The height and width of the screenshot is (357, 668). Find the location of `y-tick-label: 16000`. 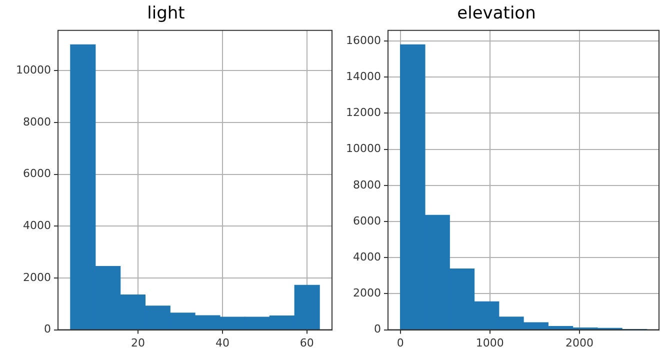

y-tick-label: 16000 is located at coordinates (363, 40).